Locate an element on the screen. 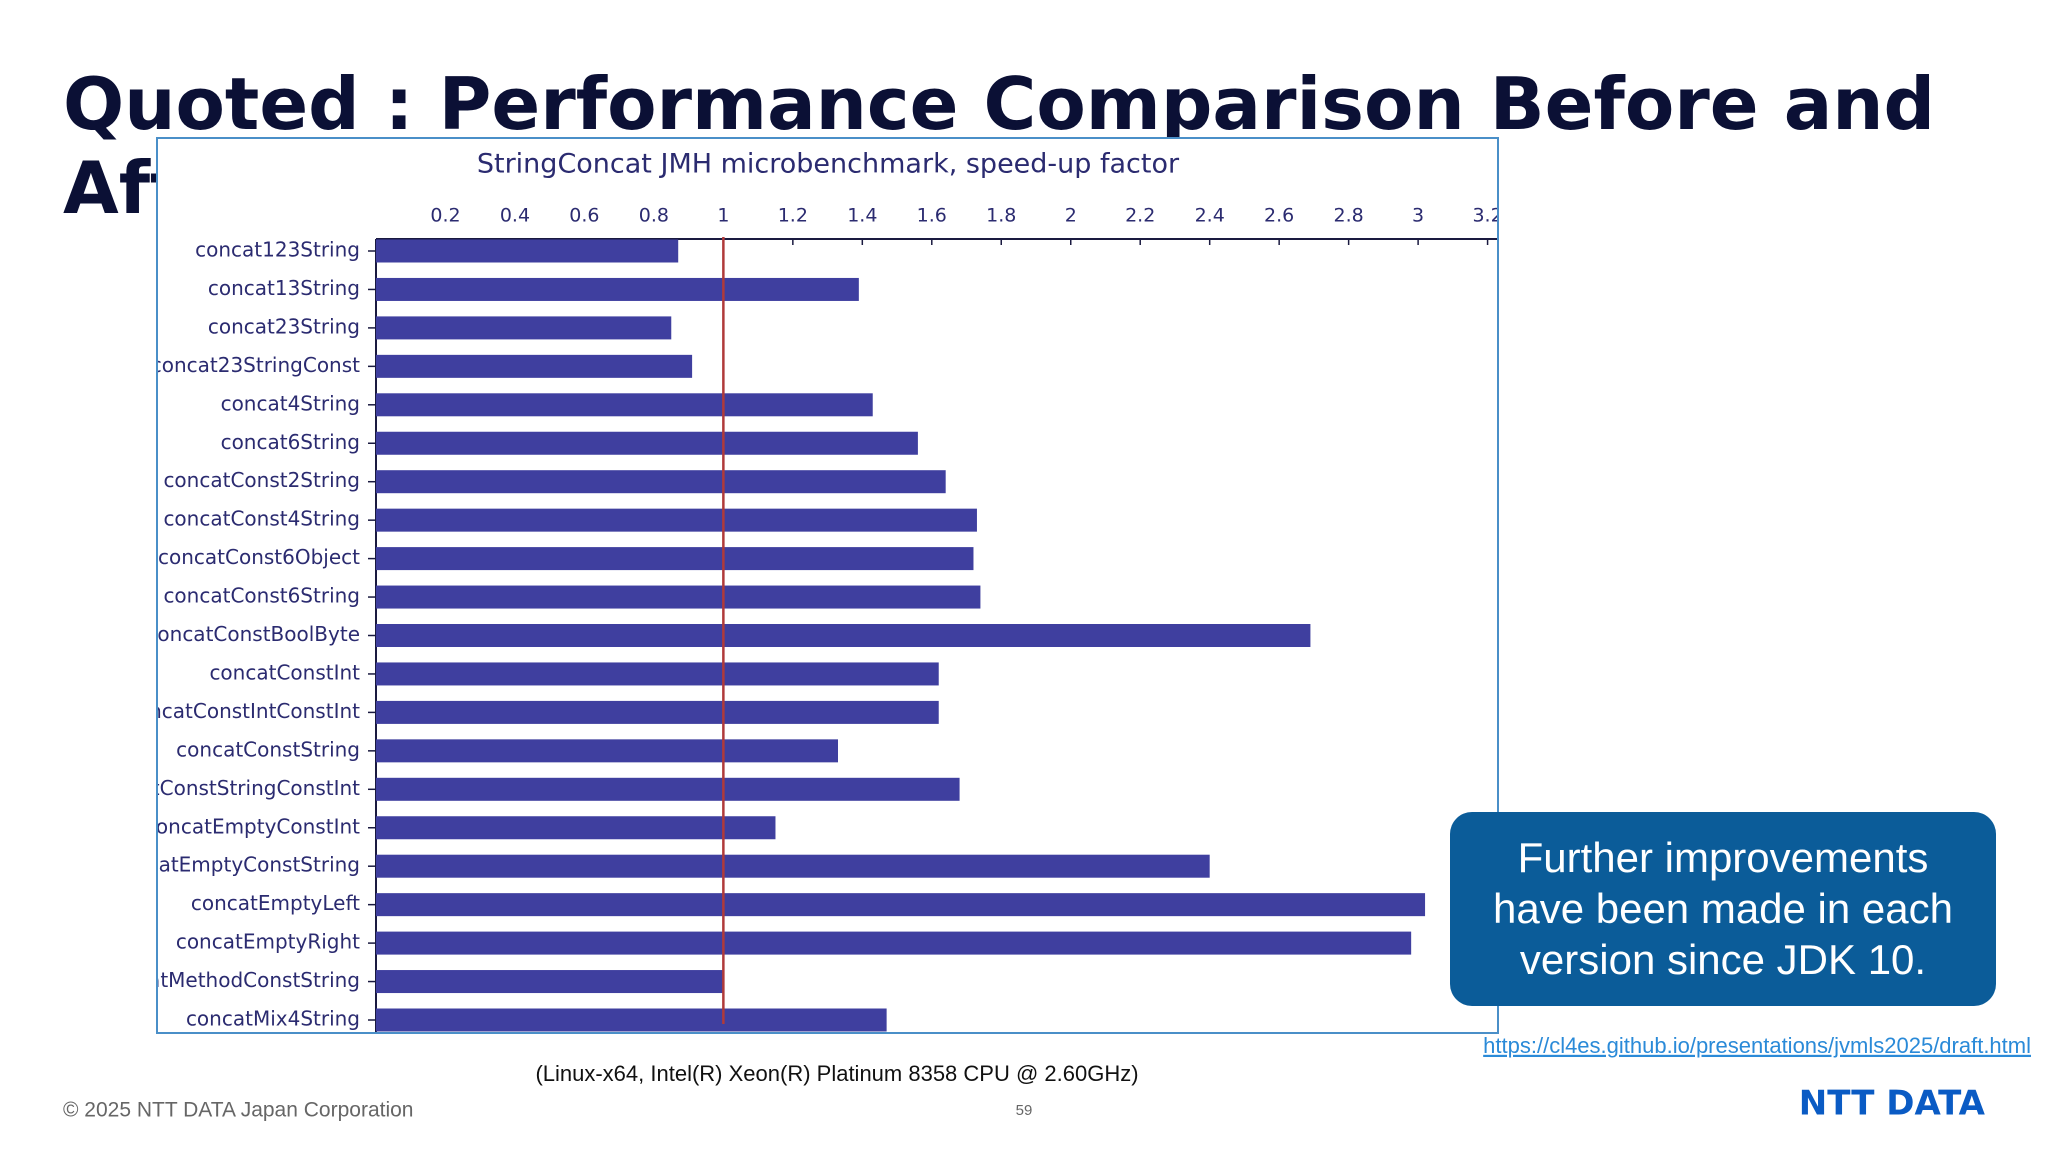  x-tick-label: 2.2 is located at coordinates (1140, 216).